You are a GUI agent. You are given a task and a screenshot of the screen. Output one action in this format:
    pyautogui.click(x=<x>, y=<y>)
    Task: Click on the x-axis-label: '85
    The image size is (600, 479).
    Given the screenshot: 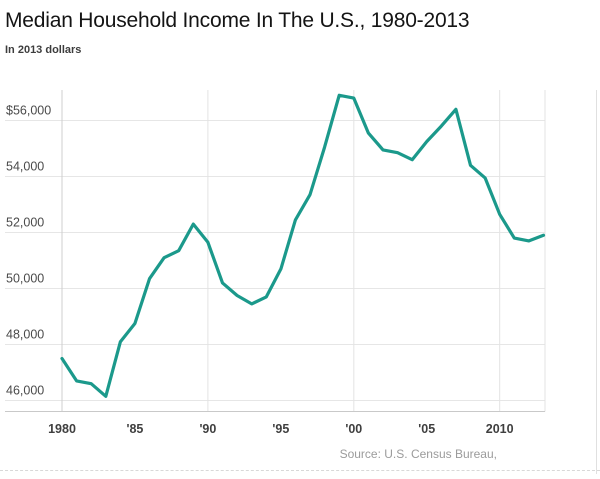 What is the action you would take?
    pyautogui.click(x=135, y=429)
    